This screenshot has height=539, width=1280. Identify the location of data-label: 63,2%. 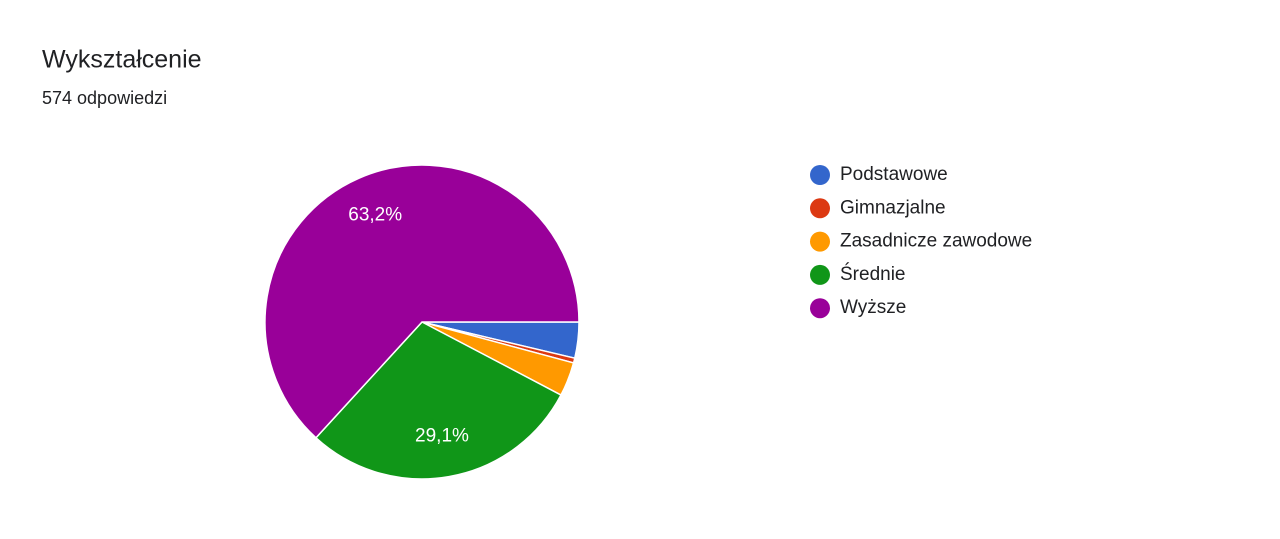
(375, 215).